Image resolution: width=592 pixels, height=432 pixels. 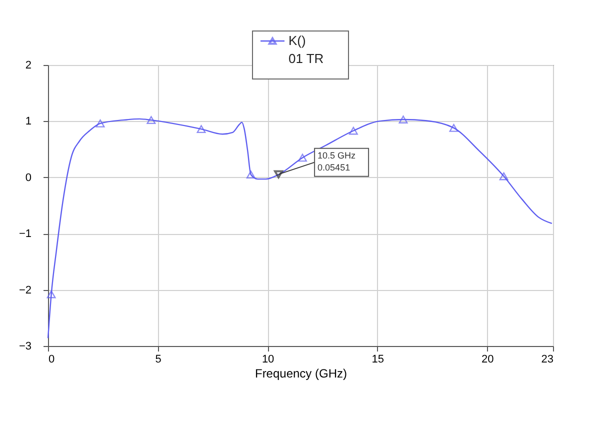 What do you see at coordinates (25, 234) in the screenshot?
I see `y-tick-label: −1` at bounding box center [25, 234].